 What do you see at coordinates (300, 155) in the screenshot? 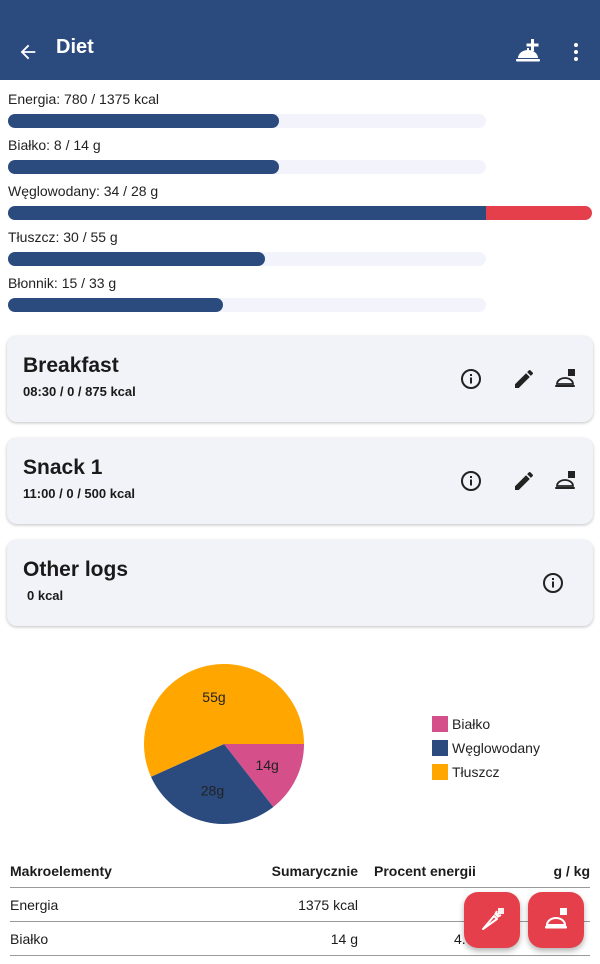
I see `nutrient-protein: Białko: 8 / 14 g` at bounding box center [300, 155].